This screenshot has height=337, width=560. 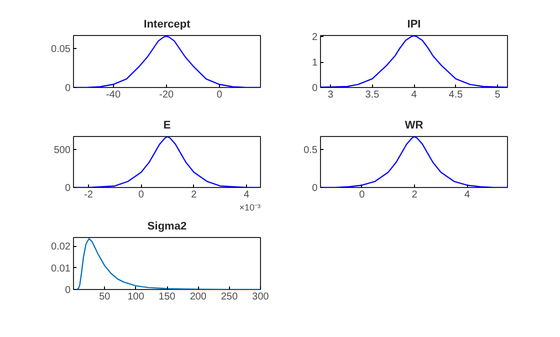 What do you see at coordinates (167, 226) in the screenshot?
I see `chart-title: Sigma2` at bounding box center [167, 226].